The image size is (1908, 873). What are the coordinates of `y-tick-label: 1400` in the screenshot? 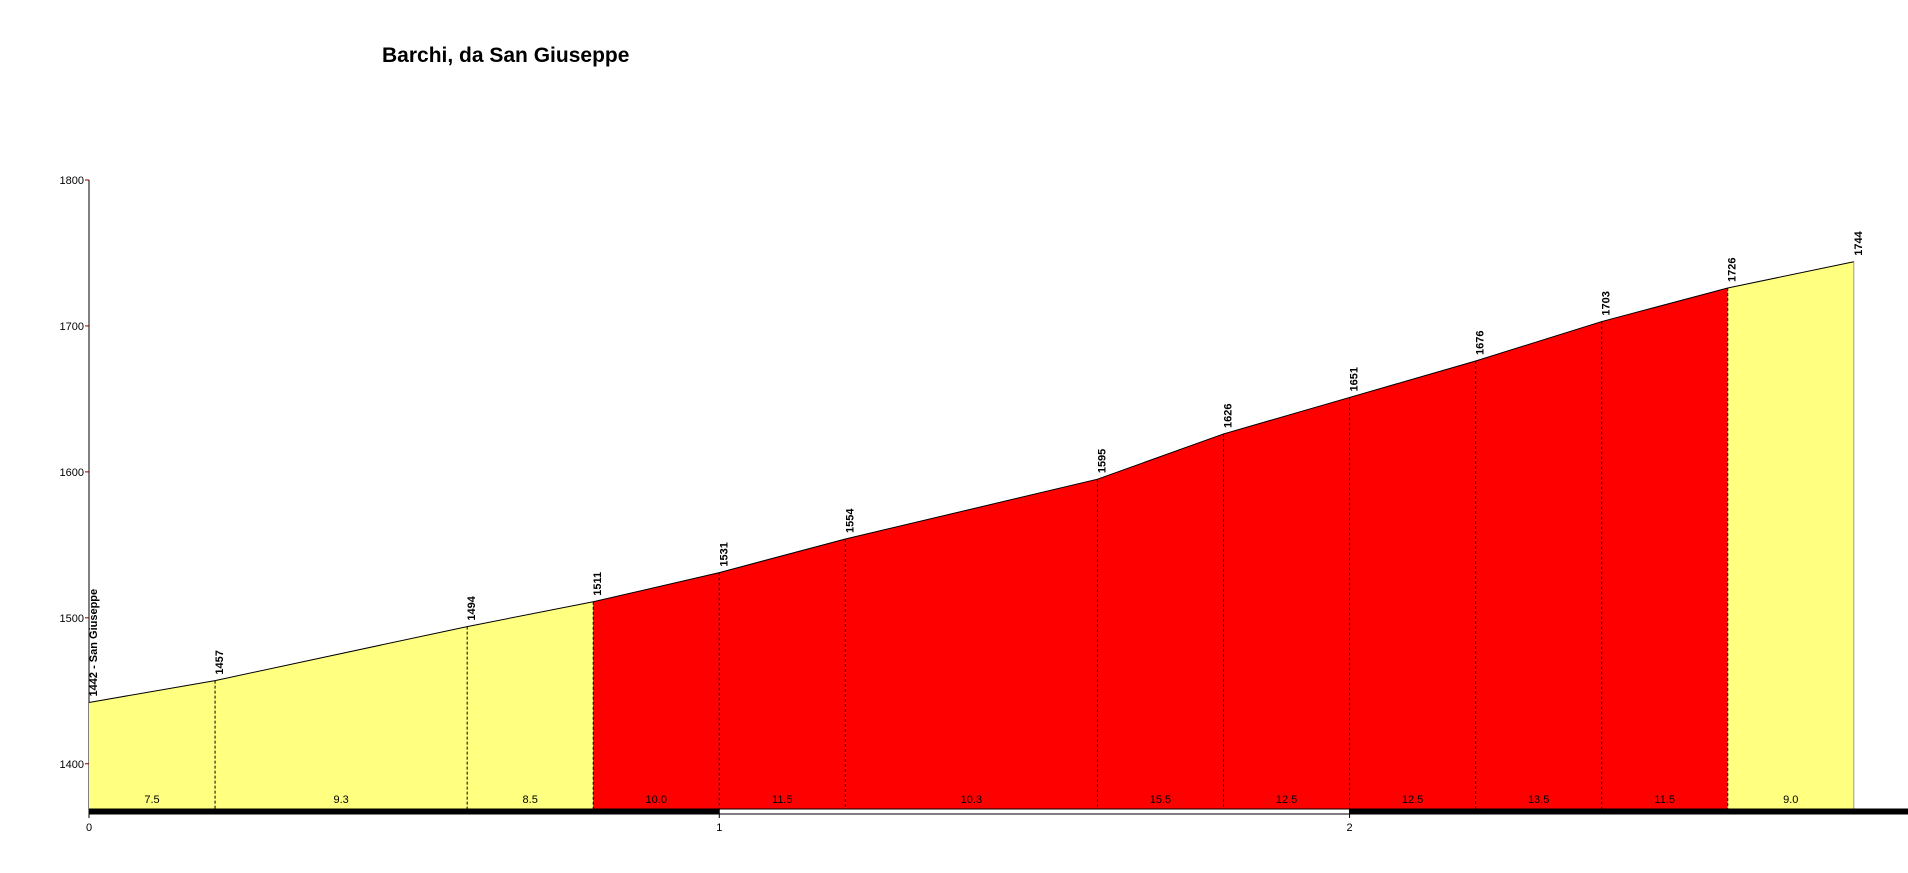 It's located at (72, 765).